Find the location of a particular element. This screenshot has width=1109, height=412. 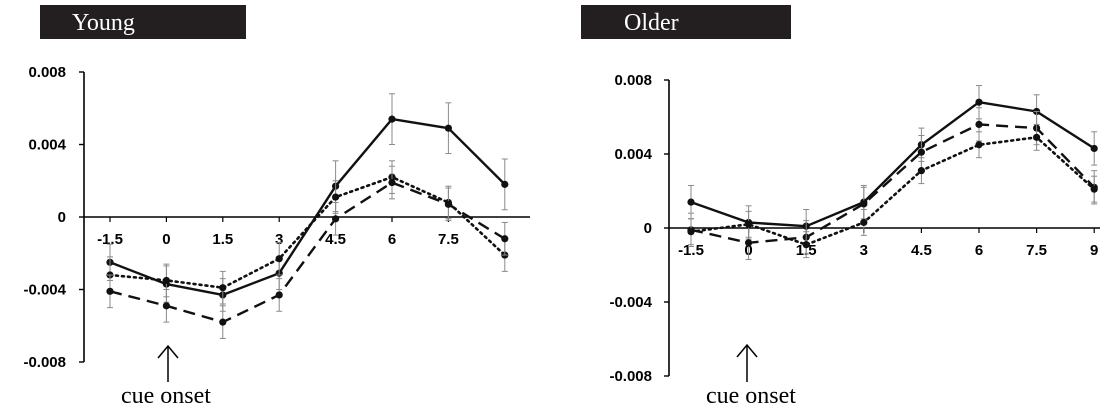

chart-title-young: Young is located at coordinates (103, 23).